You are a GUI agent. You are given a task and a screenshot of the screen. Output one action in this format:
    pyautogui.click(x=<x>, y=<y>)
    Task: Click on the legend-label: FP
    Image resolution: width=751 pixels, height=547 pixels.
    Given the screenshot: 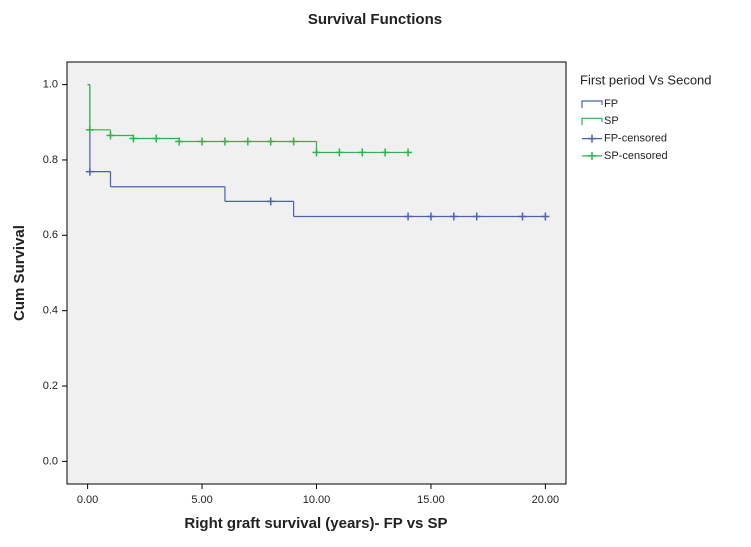 What is the action you would take?
    pyautogui.click(x=611, y=104)
    